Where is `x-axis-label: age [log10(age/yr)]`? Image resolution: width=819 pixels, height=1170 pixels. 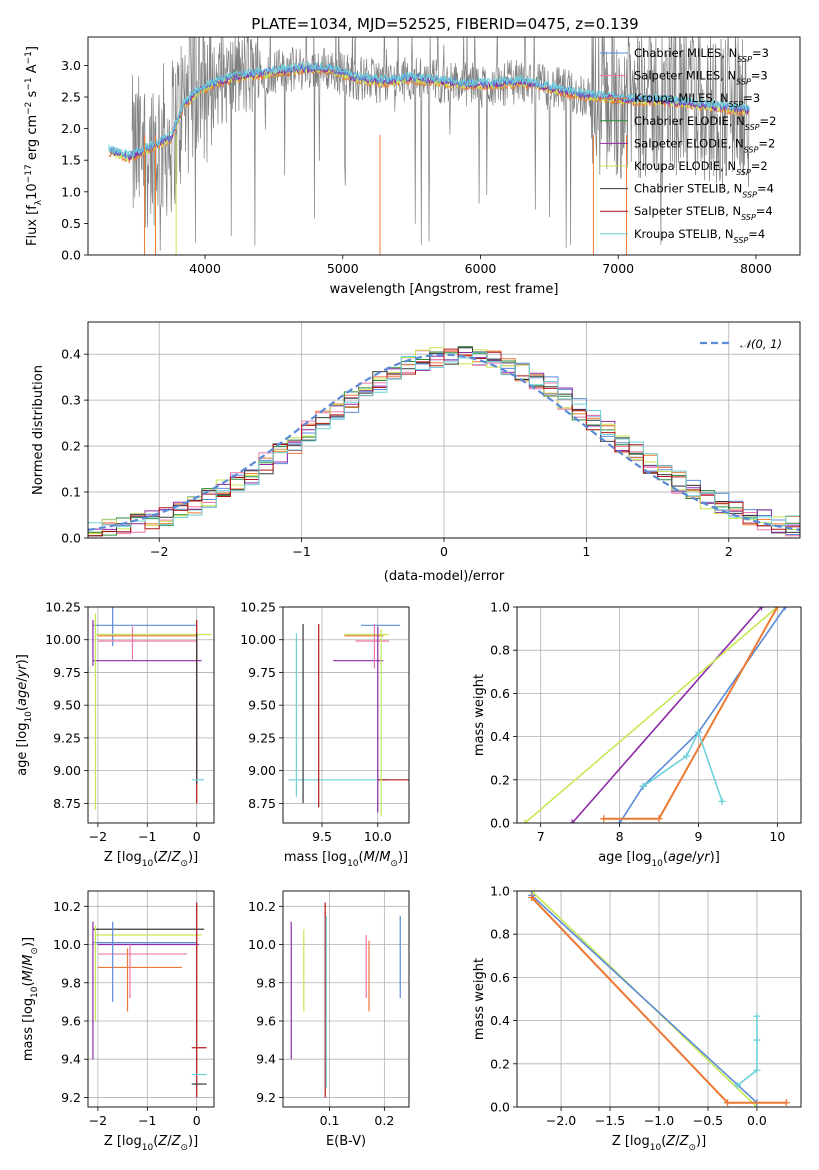 x-axis-label: age [log10(age/yr)] is located at coordinates (659, 859).